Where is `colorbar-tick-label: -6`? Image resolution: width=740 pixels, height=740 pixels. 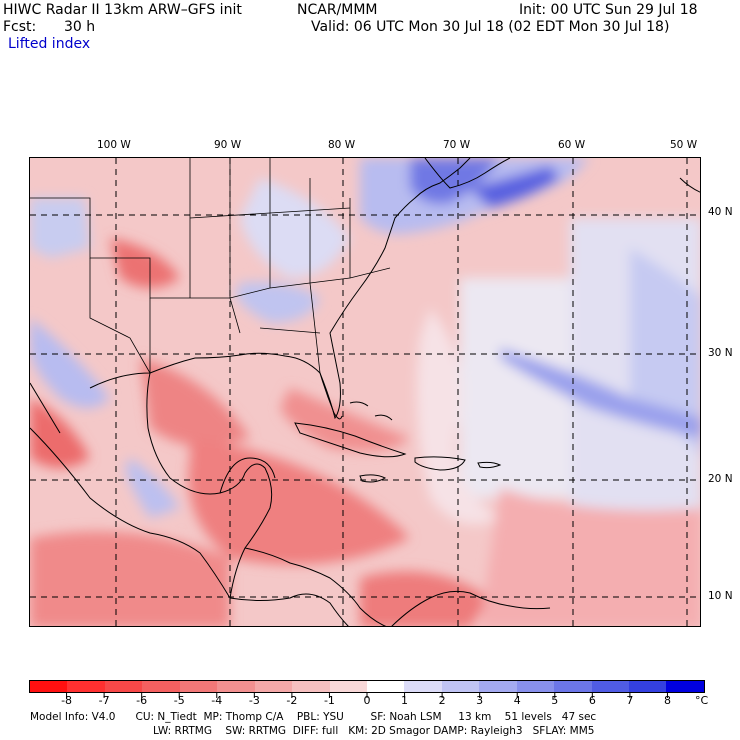
colorbar-tick-label: -6 is located at coordinates (142, 700).